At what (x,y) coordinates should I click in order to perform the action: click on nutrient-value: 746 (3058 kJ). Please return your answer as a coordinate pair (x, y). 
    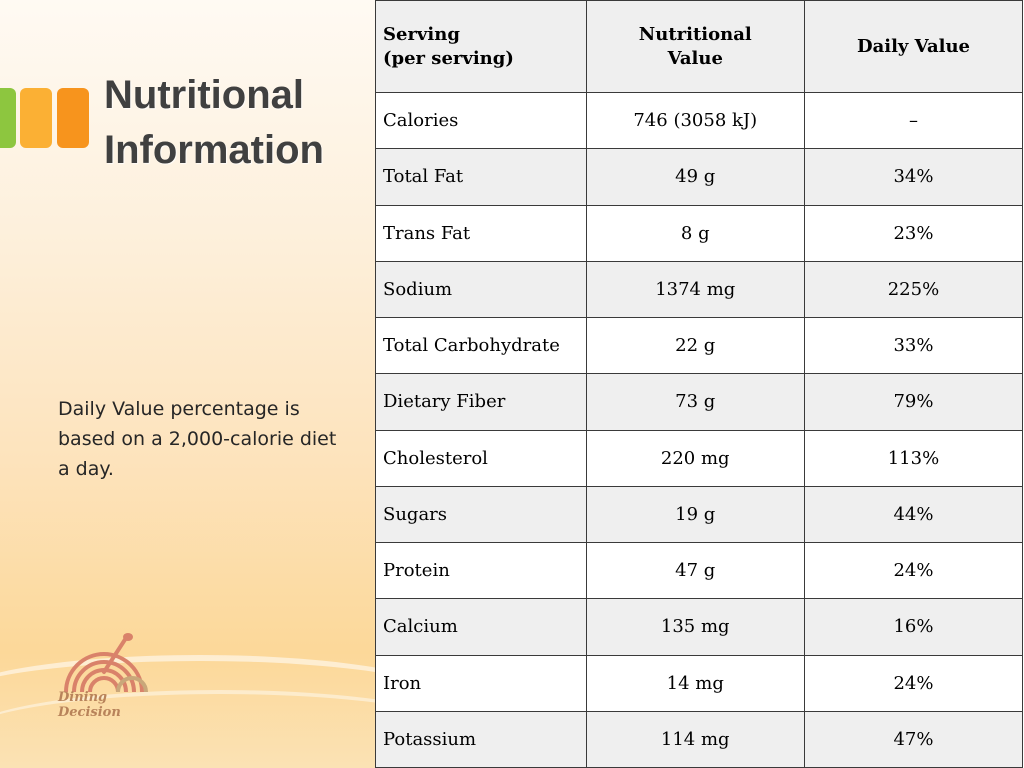
    Looking at the image, I should click on (695, 120).